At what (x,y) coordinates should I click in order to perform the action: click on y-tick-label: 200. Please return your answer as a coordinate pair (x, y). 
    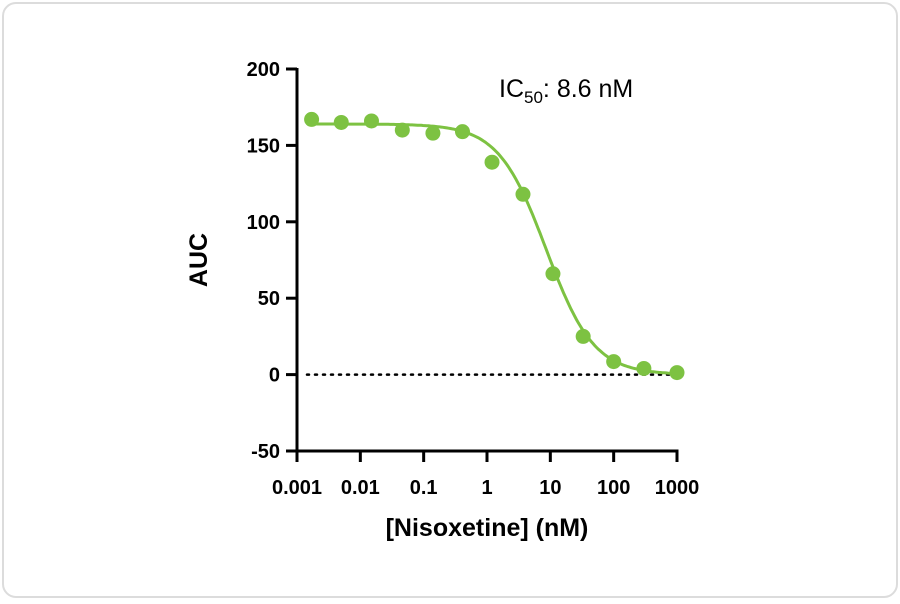
    Looking at the image, I should click on (263, 70).